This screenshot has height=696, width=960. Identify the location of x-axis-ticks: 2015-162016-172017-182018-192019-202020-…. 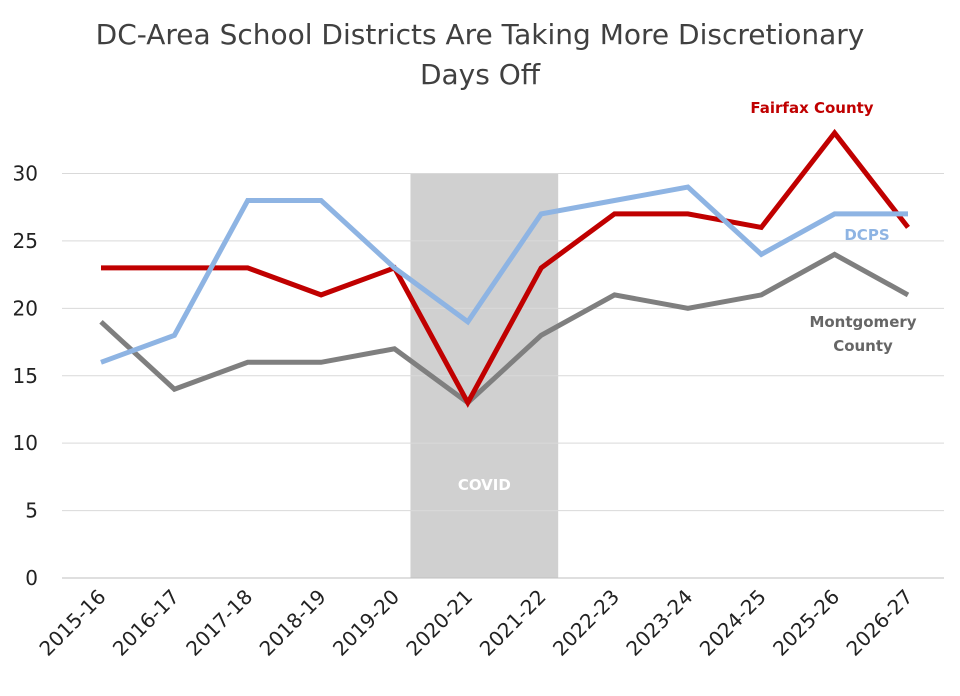
(475, 623).